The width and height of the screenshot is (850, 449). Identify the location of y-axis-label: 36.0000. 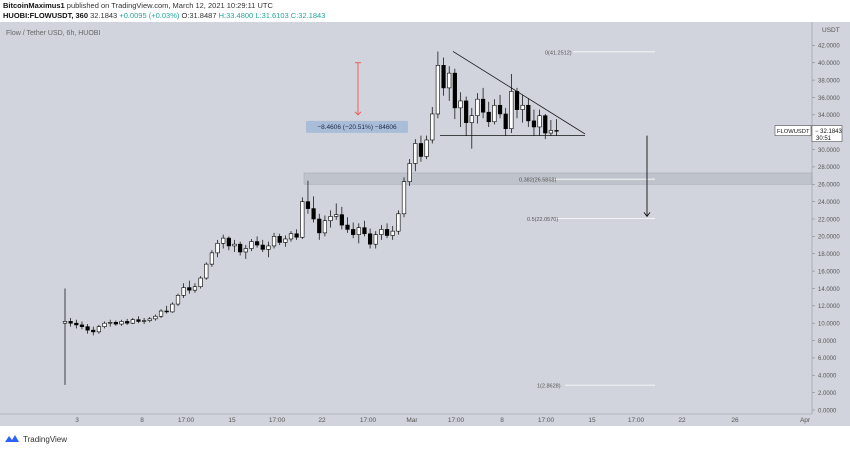
(829, 99).